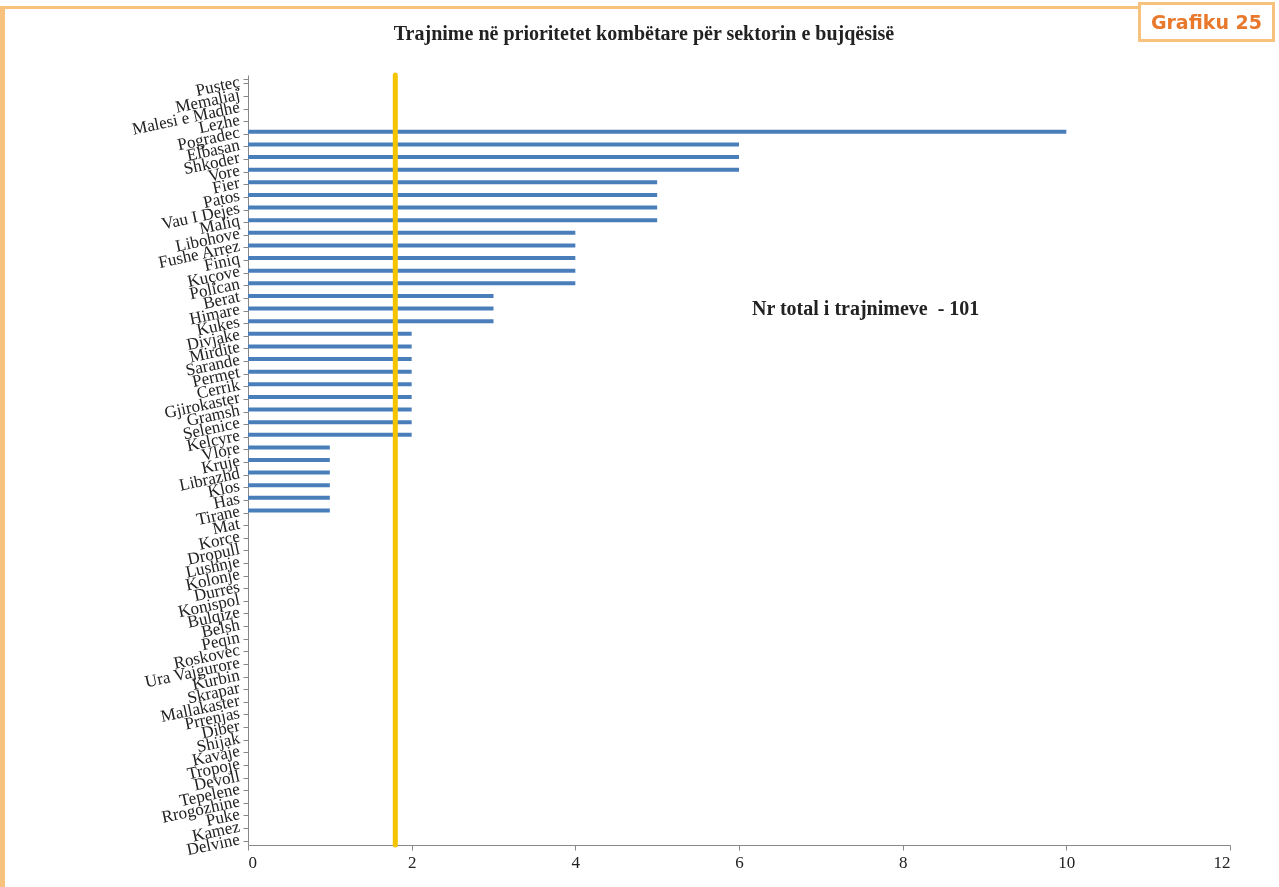 This screenshot has width=1279, height=887. What do you see at coordinates (1067, 862) in the screenshot?
I see `x-tick-label: 10` at bounding box center [1067, 862].